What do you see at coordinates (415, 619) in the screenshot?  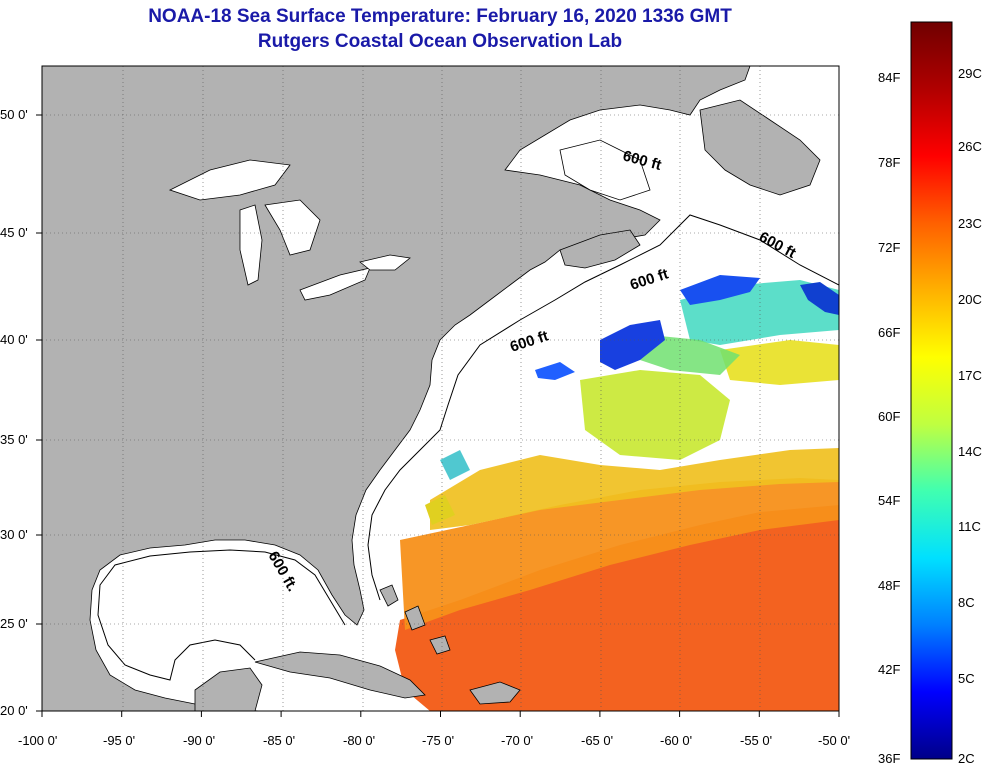 I see `bahamas` at bounding box center [415, 619].